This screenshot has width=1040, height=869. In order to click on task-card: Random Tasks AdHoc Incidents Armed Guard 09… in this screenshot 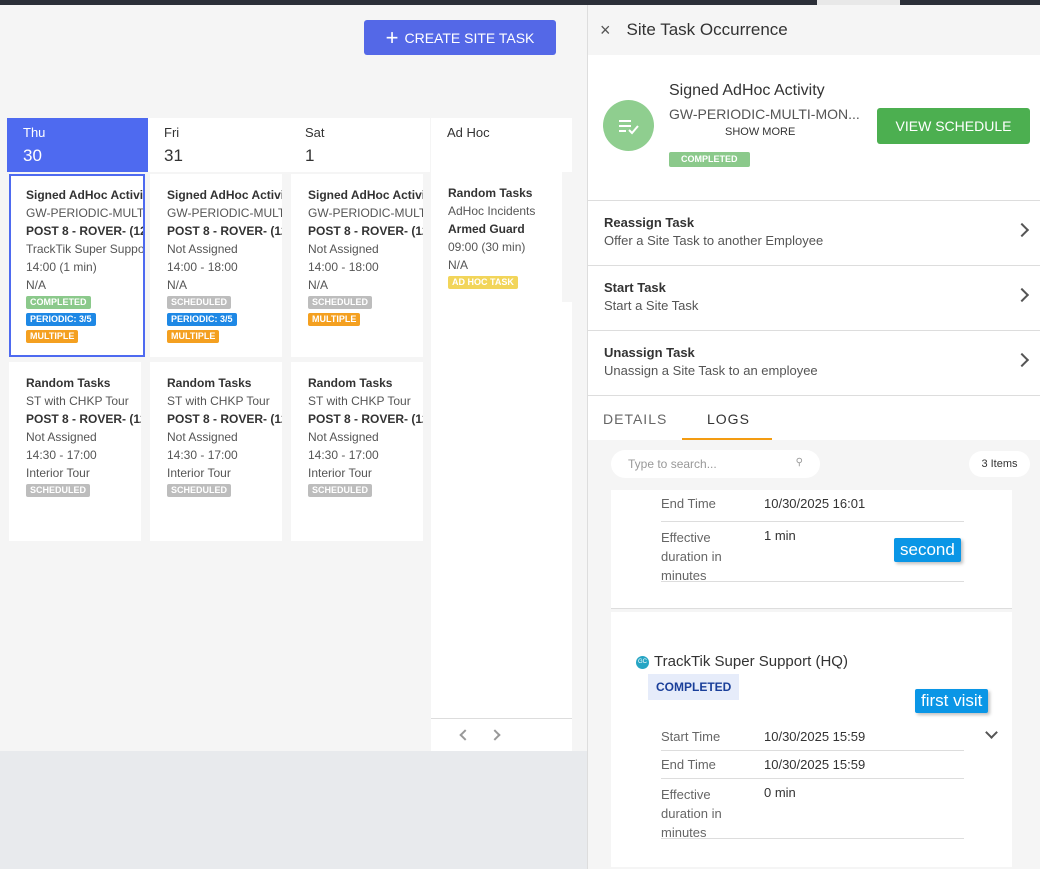, I will do `click(496, 237)`.